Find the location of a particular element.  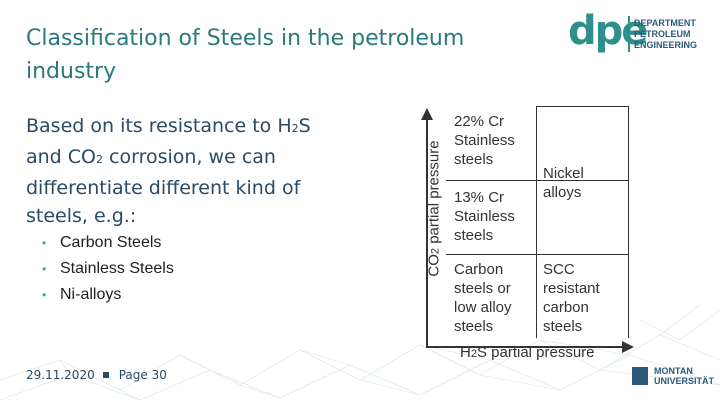

x-axis-line is located at coordinates (525, 347).